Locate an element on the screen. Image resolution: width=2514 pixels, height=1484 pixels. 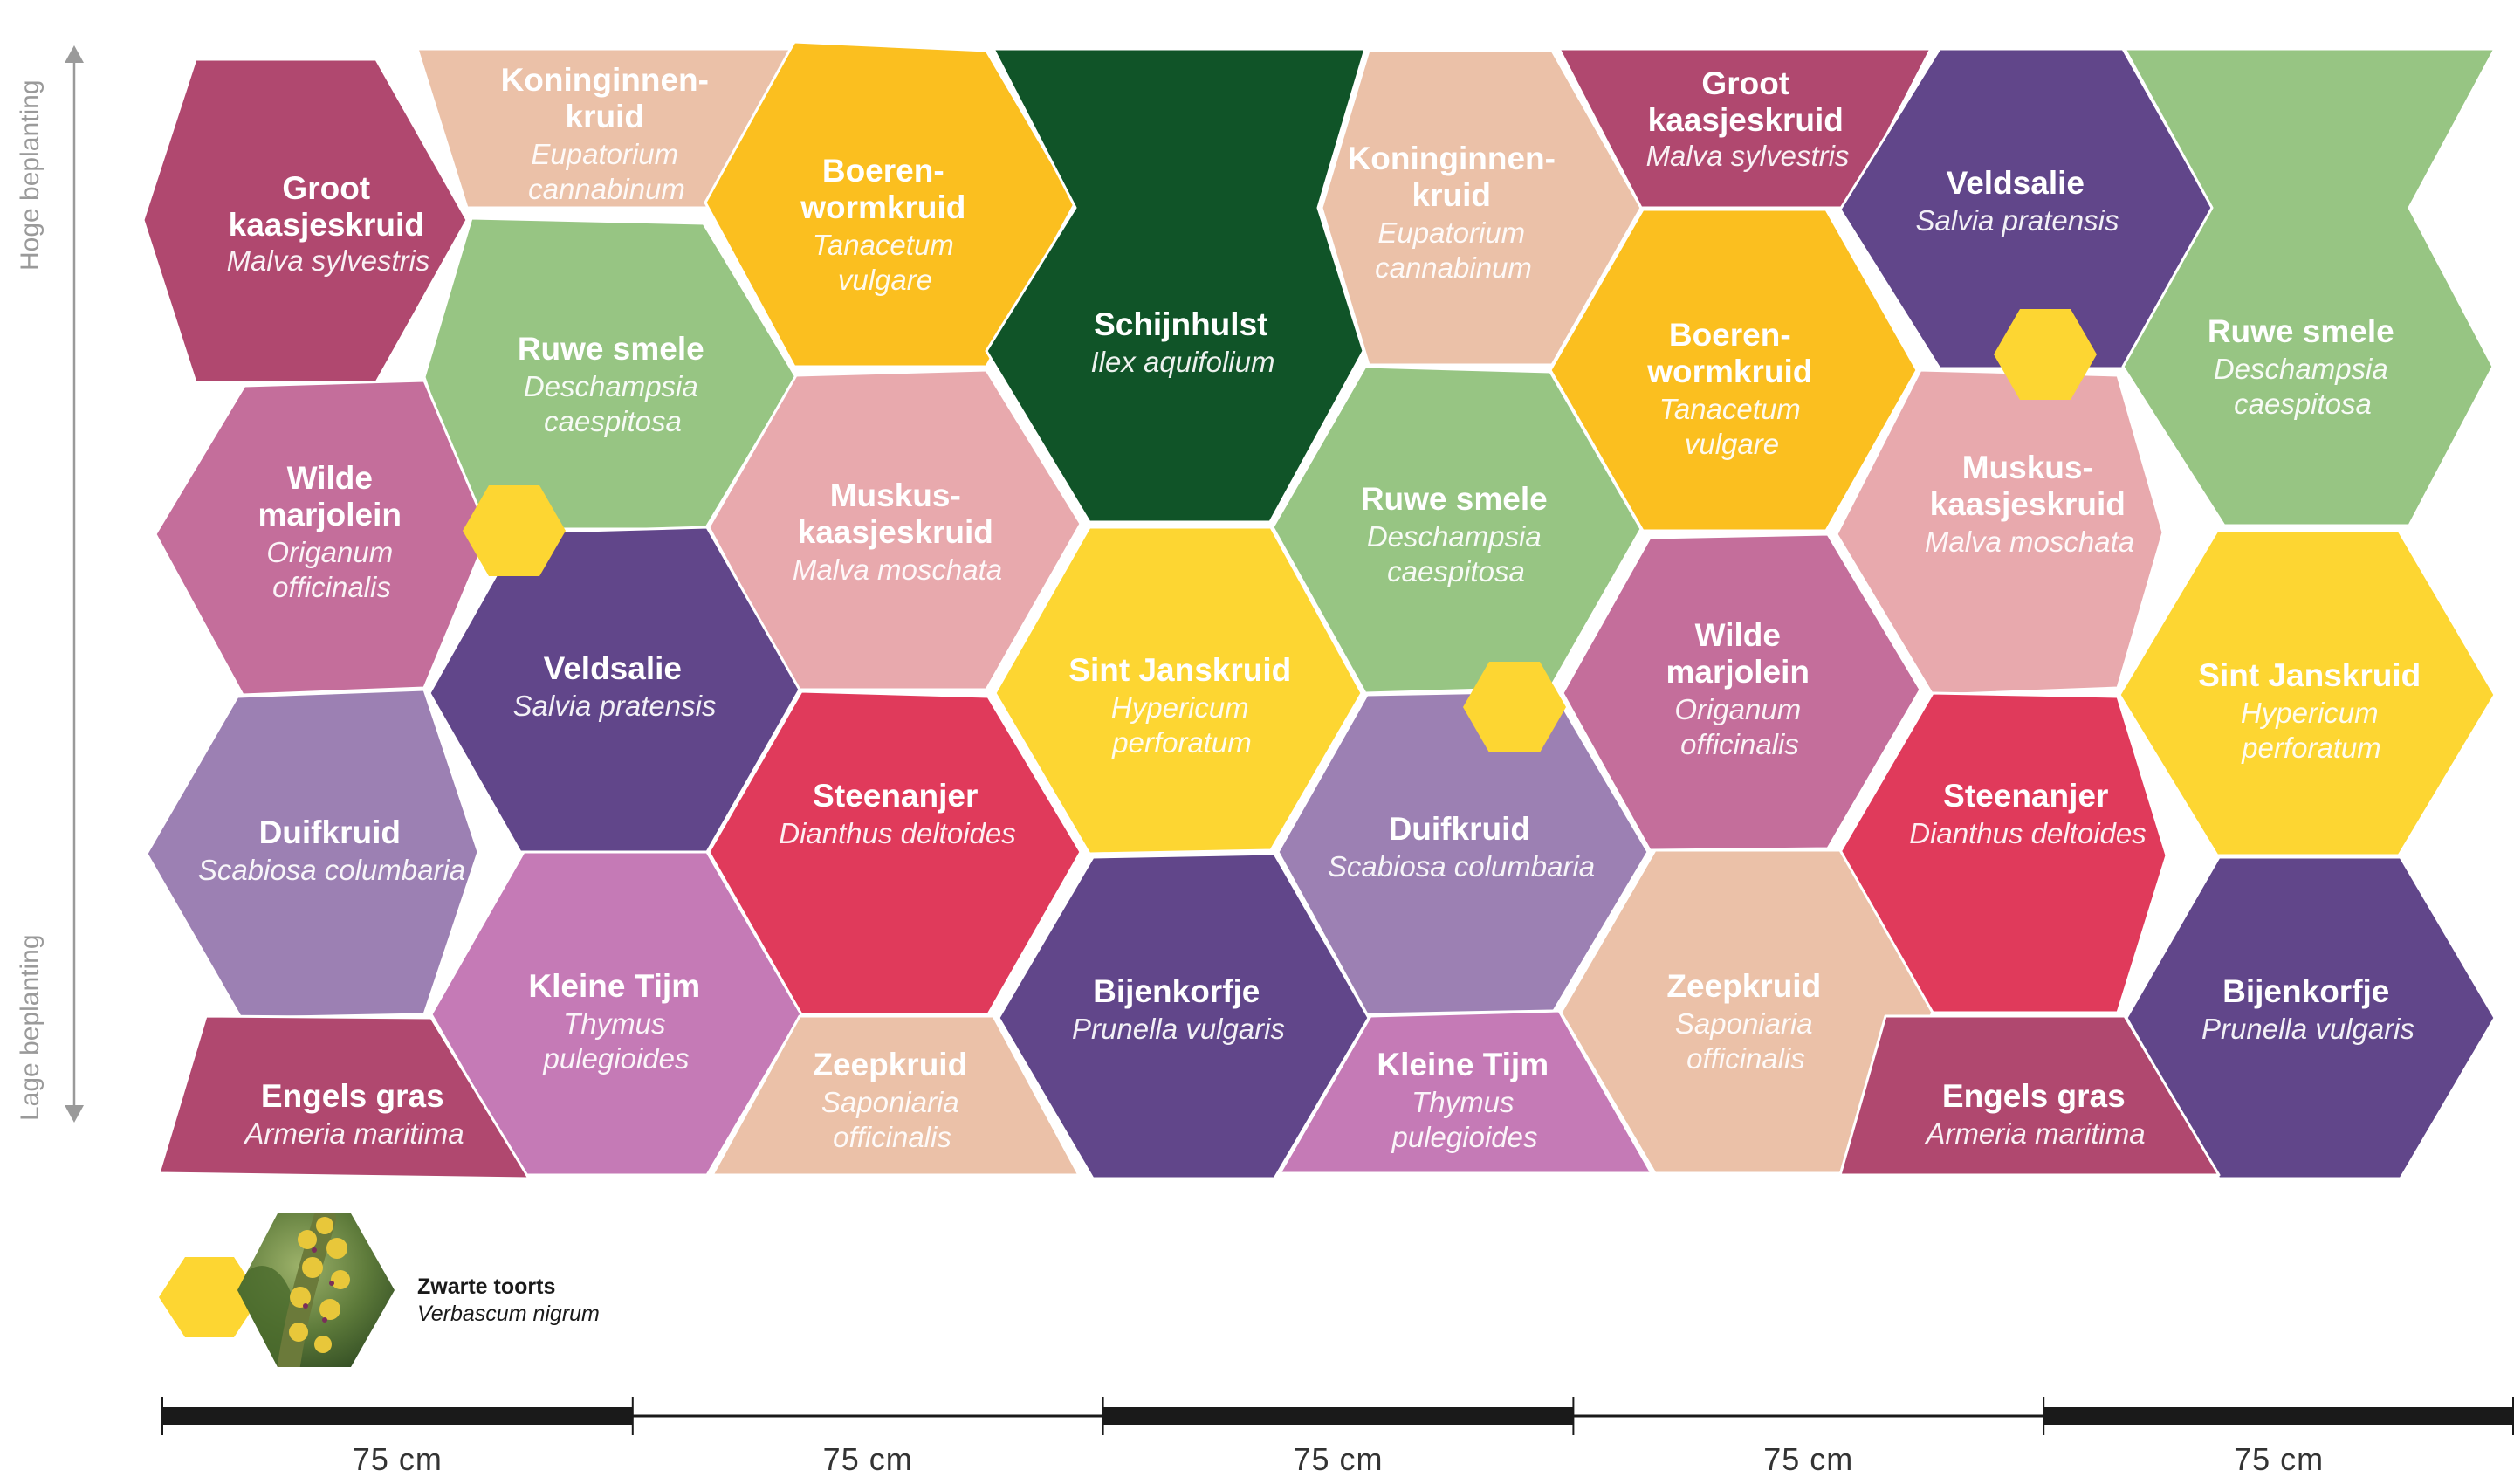
plant-name: Schijnhulst is located at coordinates (1180, 324).